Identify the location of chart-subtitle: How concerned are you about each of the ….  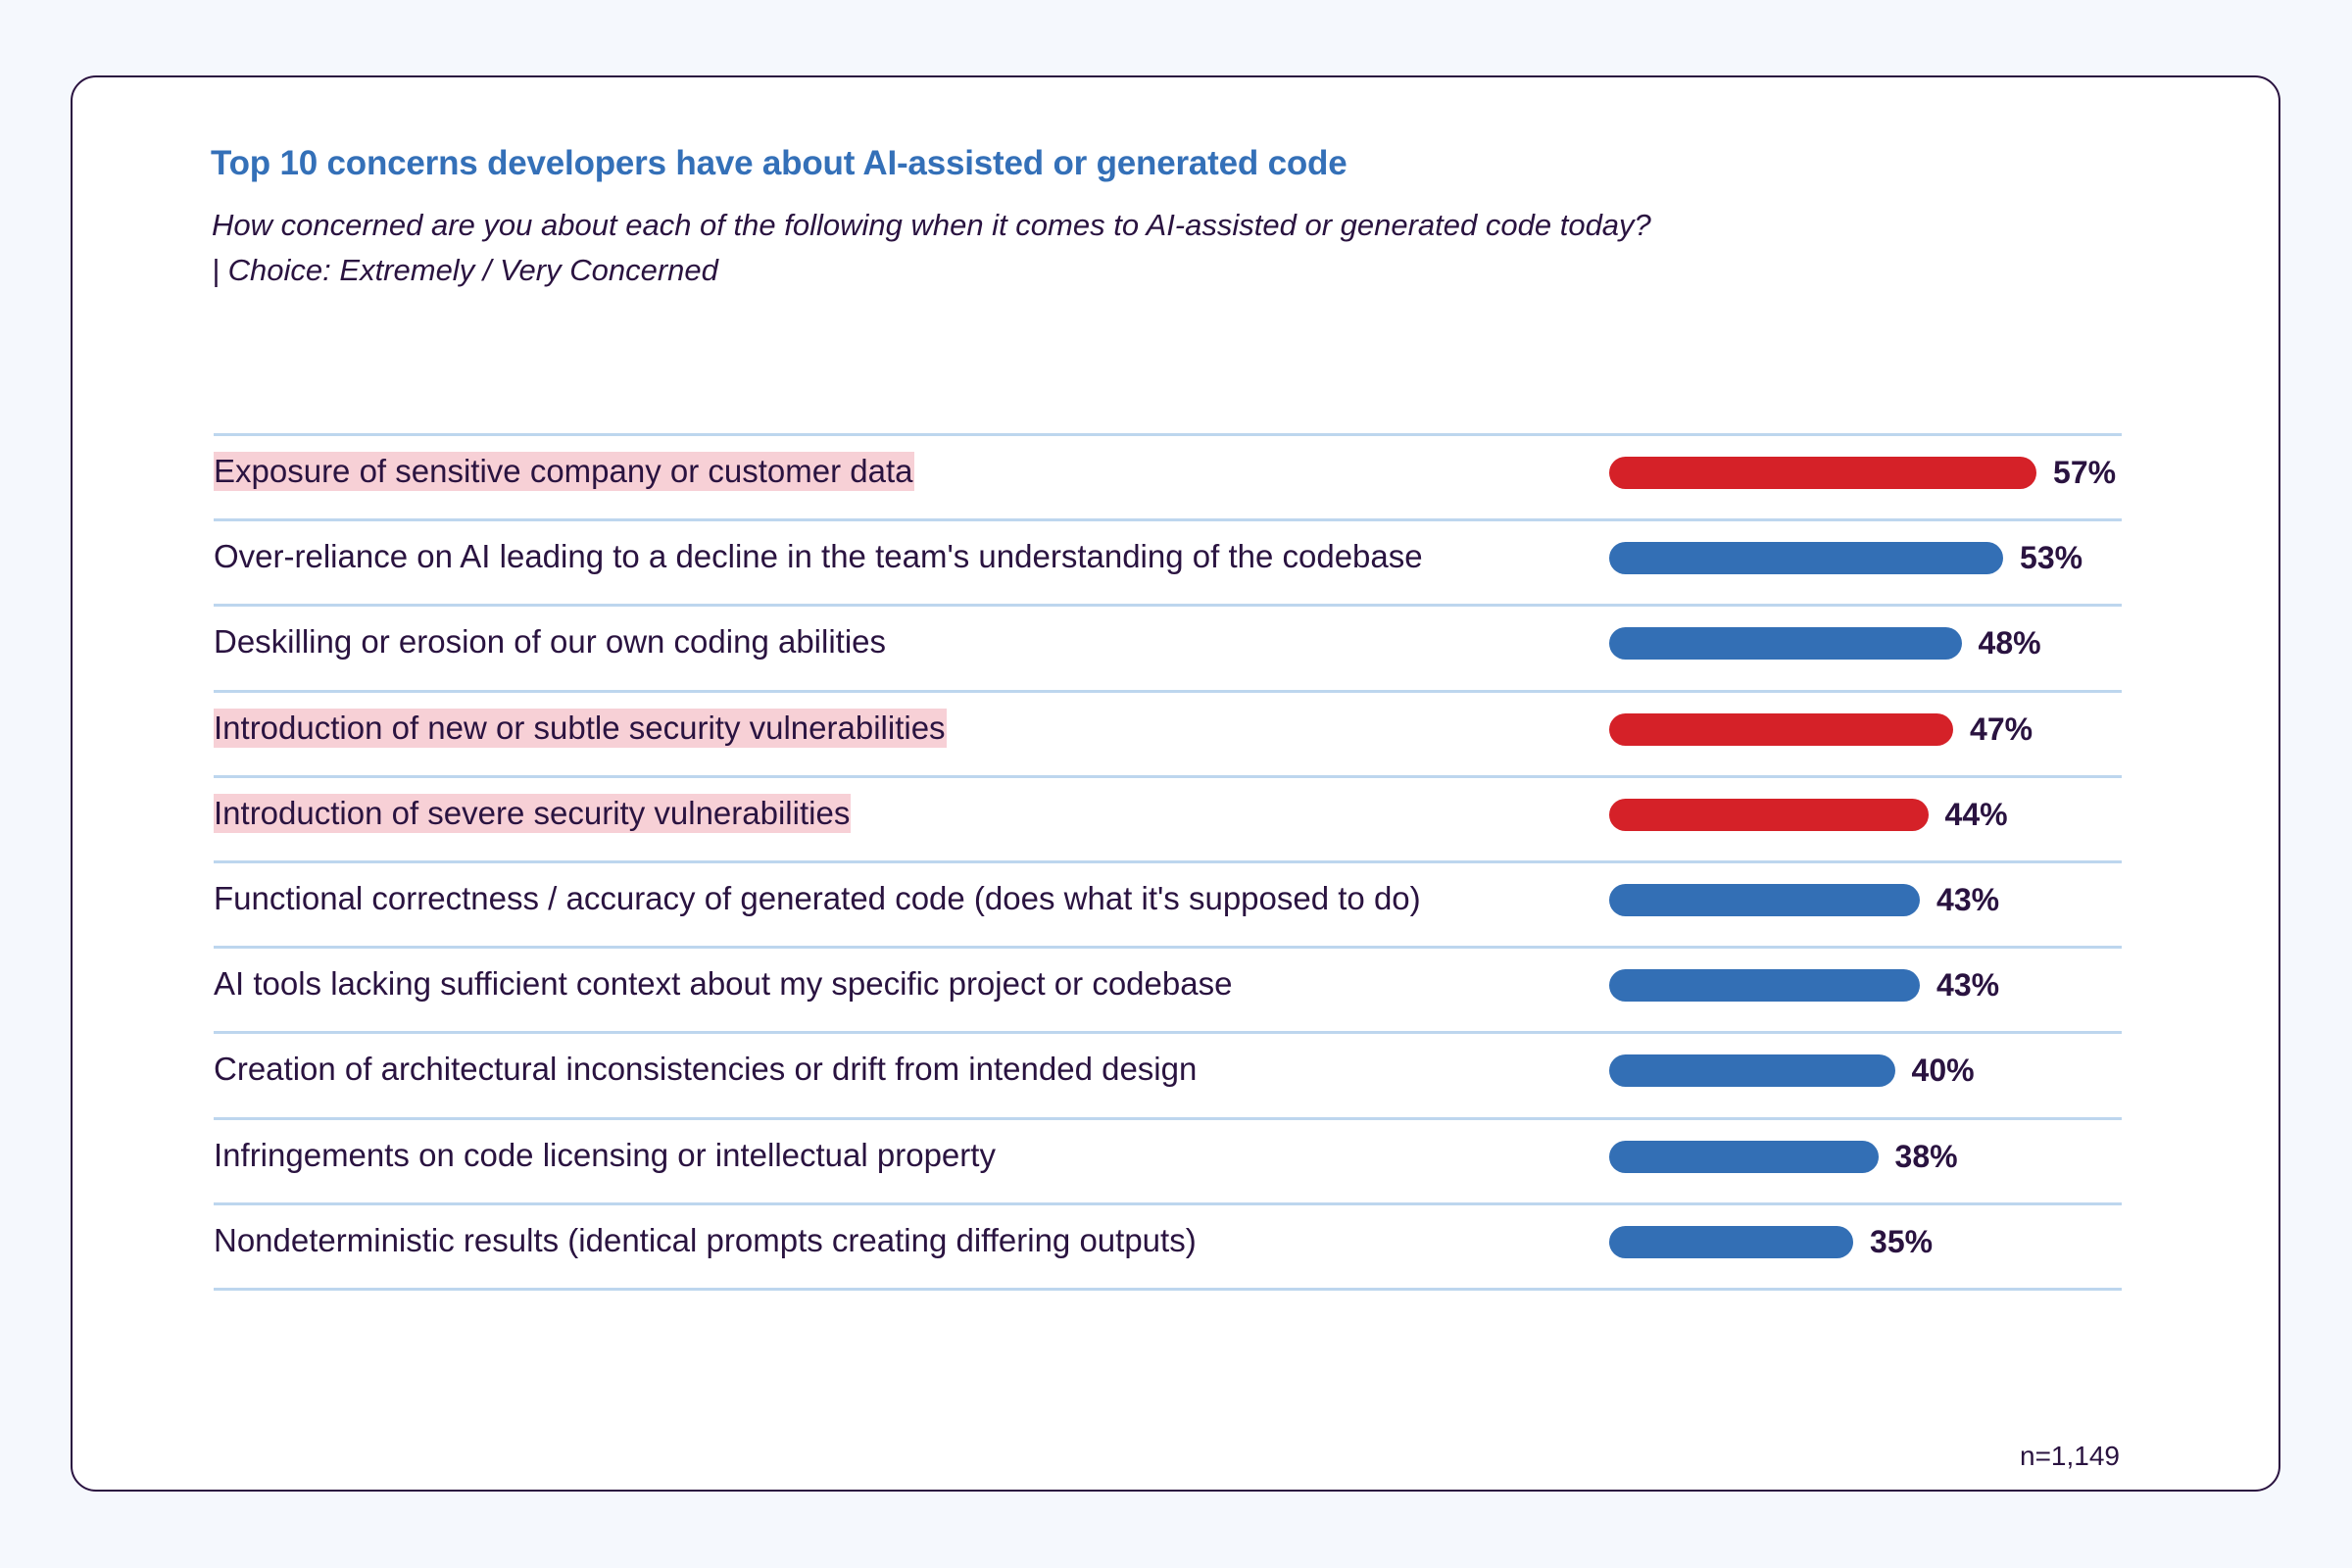
(931, 248).